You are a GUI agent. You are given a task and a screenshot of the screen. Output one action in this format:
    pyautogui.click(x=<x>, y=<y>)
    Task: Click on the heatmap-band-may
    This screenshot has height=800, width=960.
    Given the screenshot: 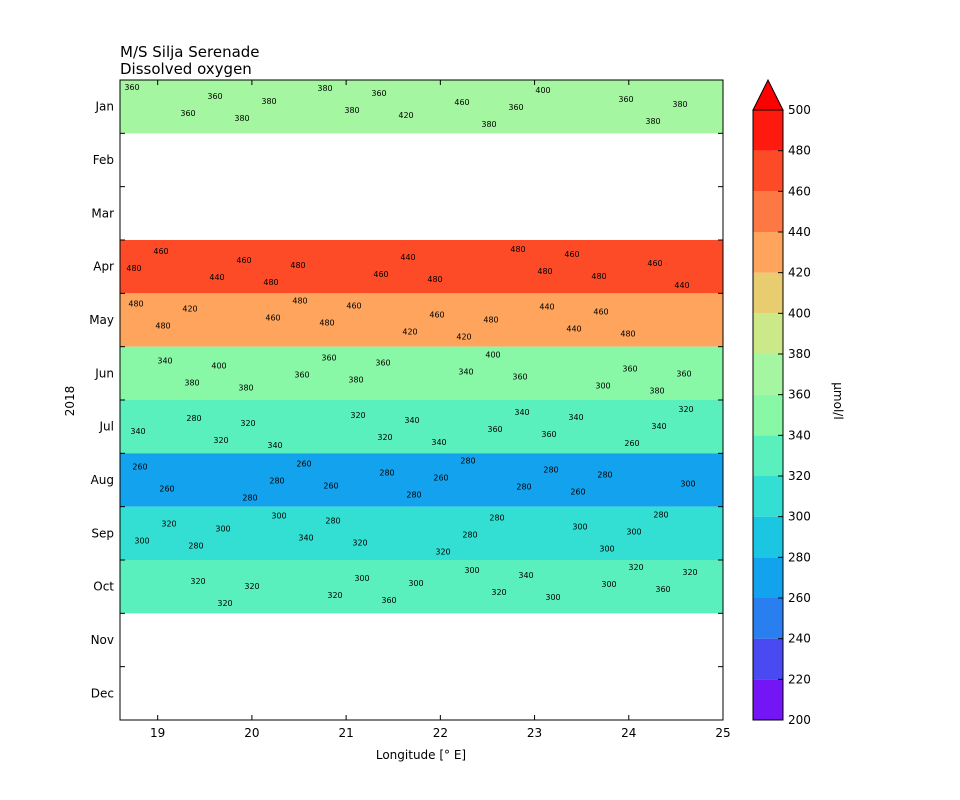 What is the action you would take?
    pyautogui.click(x=421, y=320)
    